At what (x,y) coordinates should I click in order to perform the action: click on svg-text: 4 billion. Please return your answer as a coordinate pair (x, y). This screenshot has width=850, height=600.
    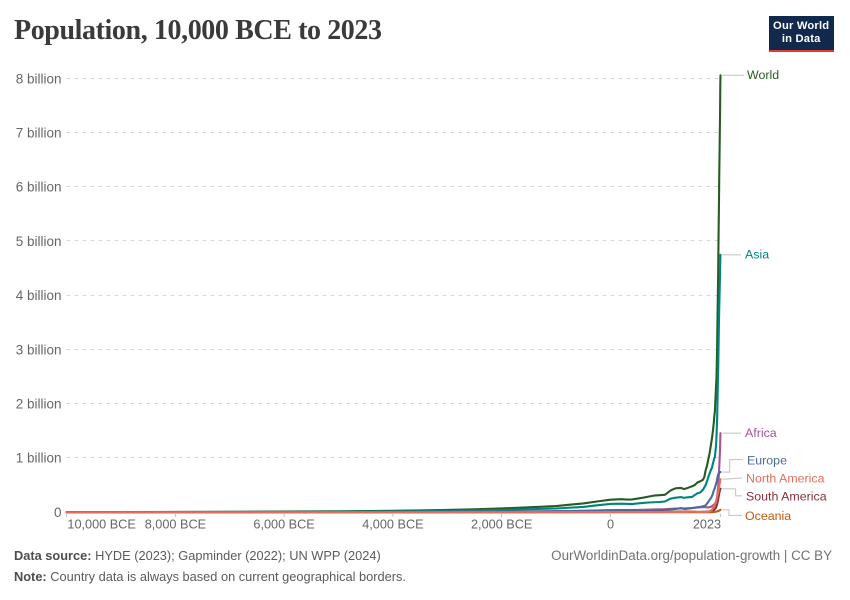
    Looking at the image, I should click on (39, 295).